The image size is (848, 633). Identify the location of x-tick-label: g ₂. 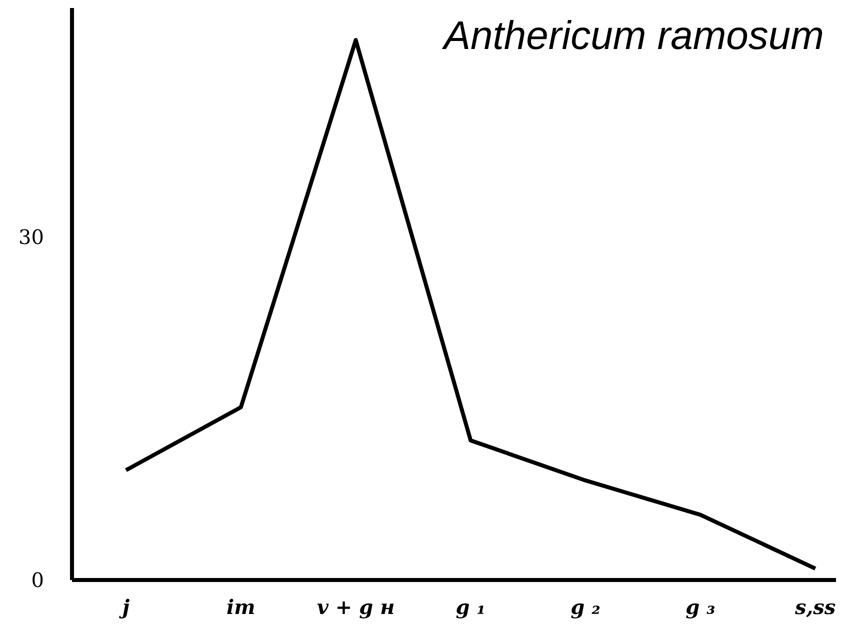
(585, 607).